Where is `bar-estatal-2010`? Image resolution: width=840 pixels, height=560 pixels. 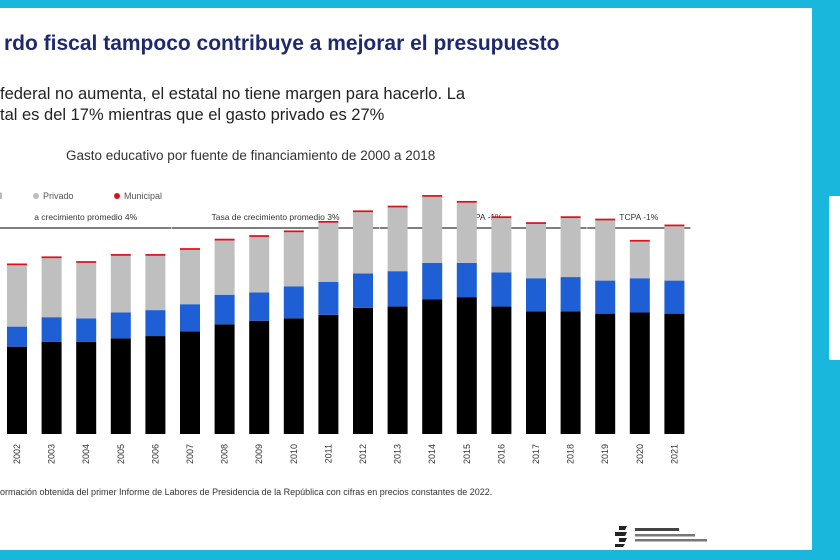 bar-estatal-2010 is located at coordinates (293, 302).